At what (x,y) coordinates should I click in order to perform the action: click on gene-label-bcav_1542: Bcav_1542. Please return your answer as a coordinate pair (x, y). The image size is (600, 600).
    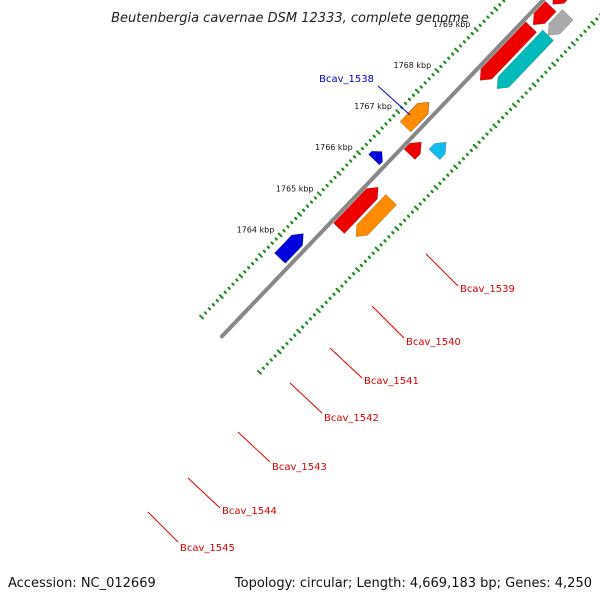
    Looking at the image, I should click on (351, 418).